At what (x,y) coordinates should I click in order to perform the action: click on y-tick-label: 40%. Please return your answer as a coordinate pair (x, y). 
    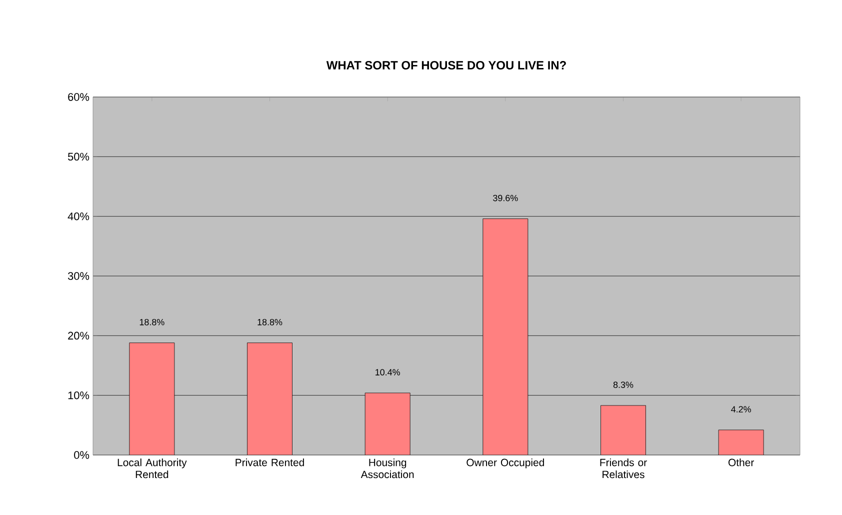
    Looking at the image, I should click on (79, 216).